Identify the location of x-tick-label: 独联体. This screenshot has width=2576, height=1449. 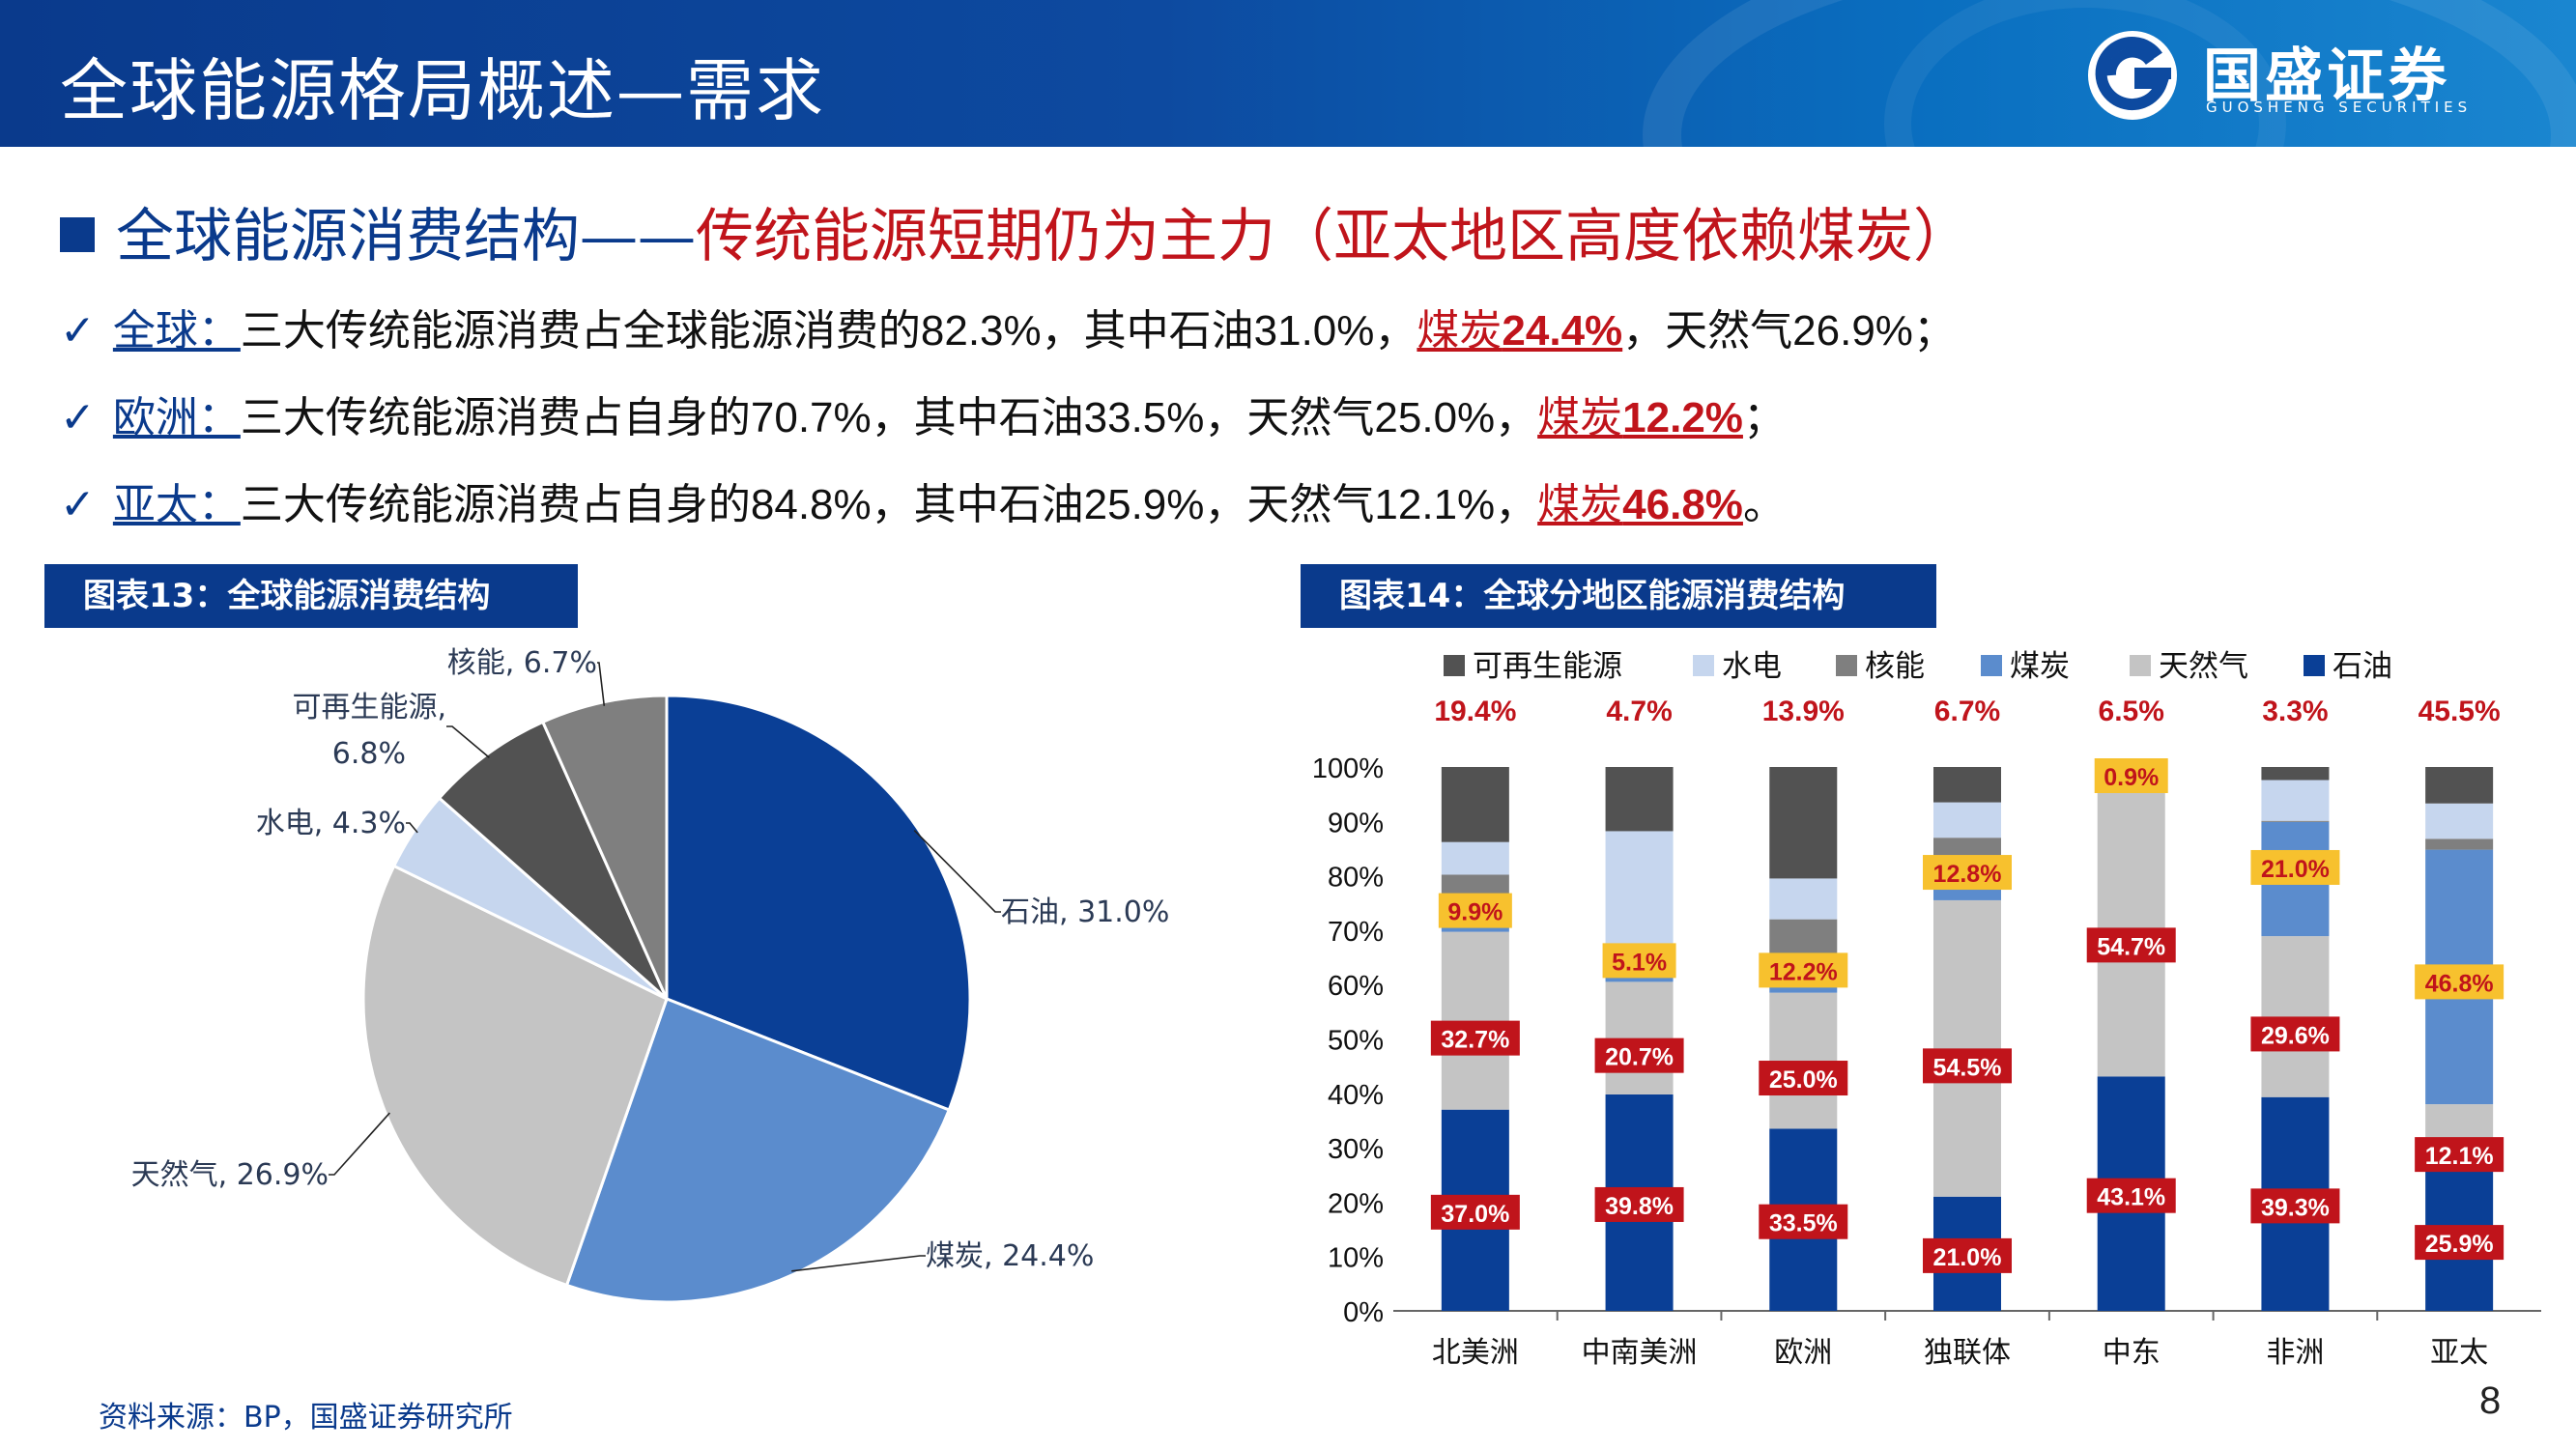
(1968, 1353).